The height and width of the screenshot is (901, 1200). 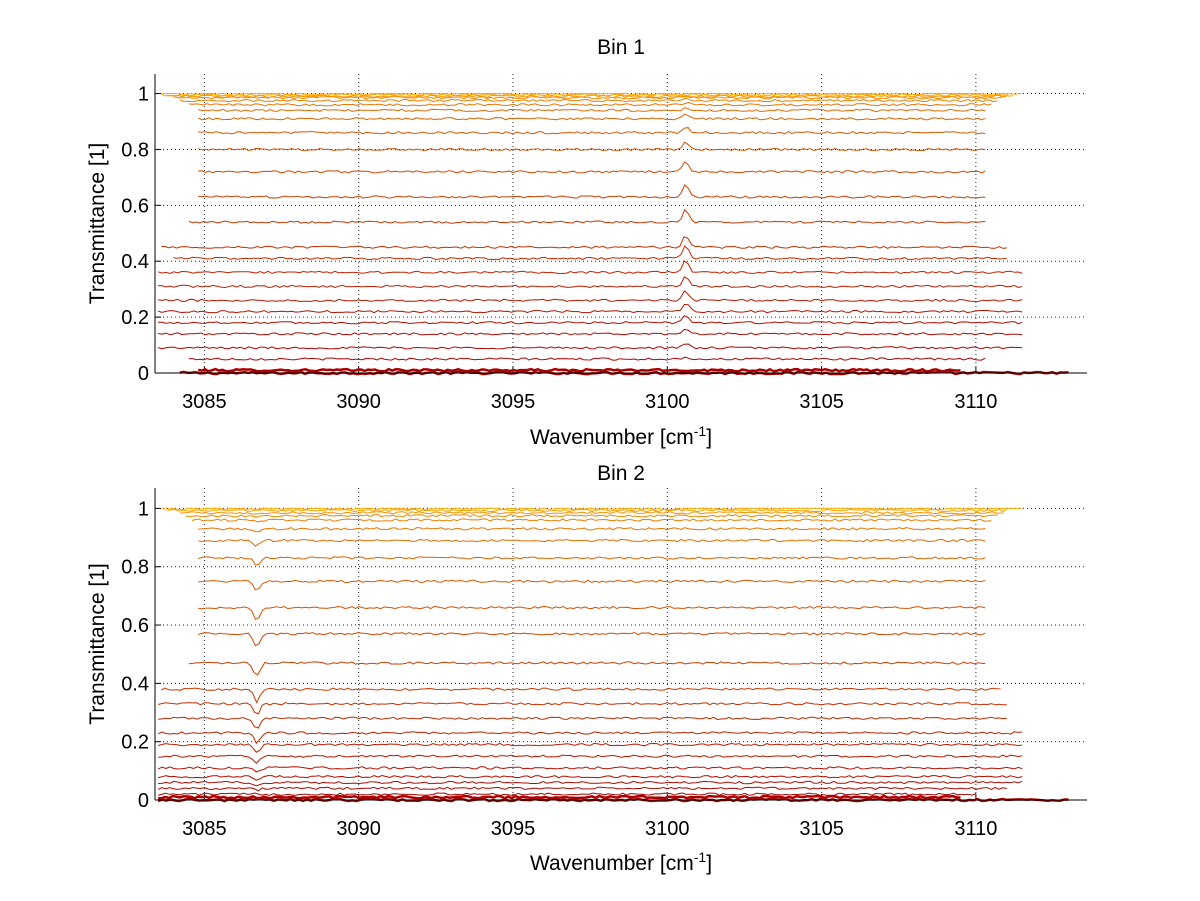 What do you see at coordinates (621, 47) in the screenshot?
I see `chart-title: Bin 1` at bounding box center [621, 47].